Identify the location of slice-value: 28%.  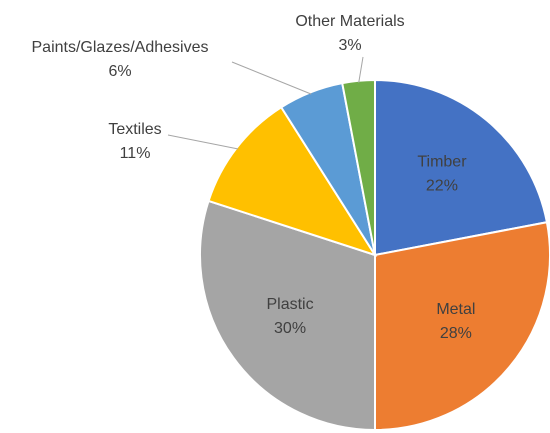
(456, 333).